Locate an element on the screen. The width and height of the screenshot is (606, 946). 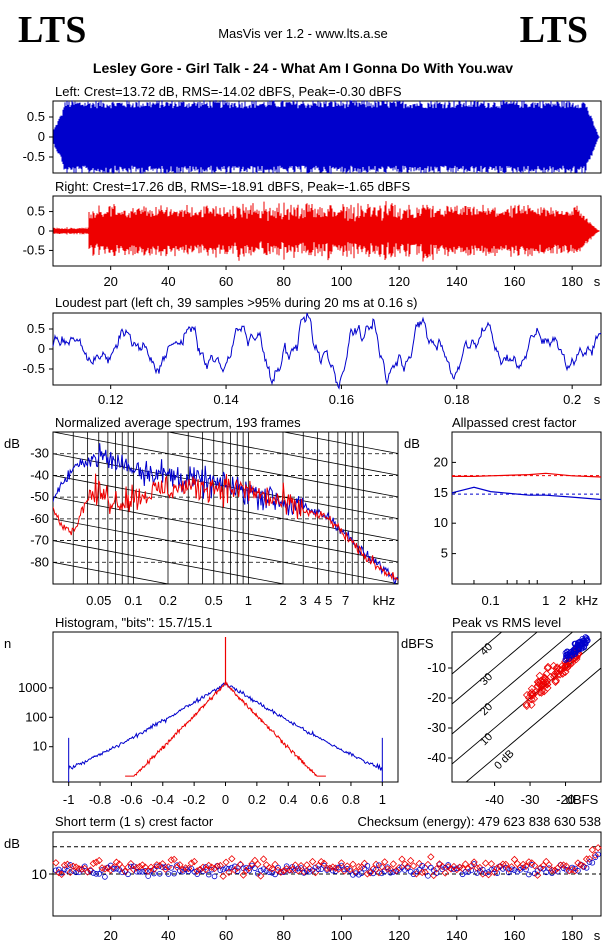
allpass-xtick: 1 is located at coordinates (545, 600).